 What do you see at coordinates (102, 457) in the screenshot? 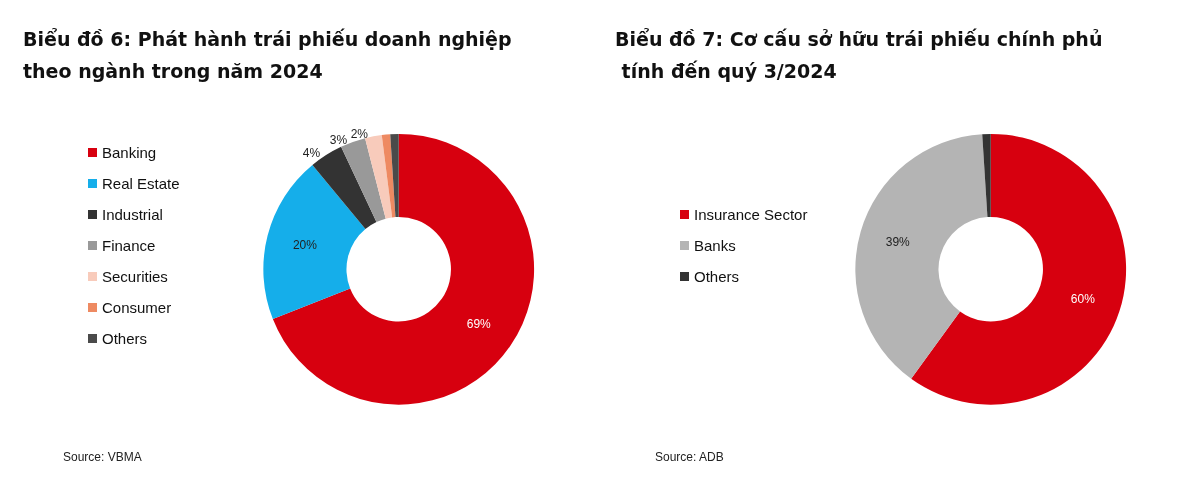
I see `source-note: Source: VBMA` at bounding box center [102, 457].